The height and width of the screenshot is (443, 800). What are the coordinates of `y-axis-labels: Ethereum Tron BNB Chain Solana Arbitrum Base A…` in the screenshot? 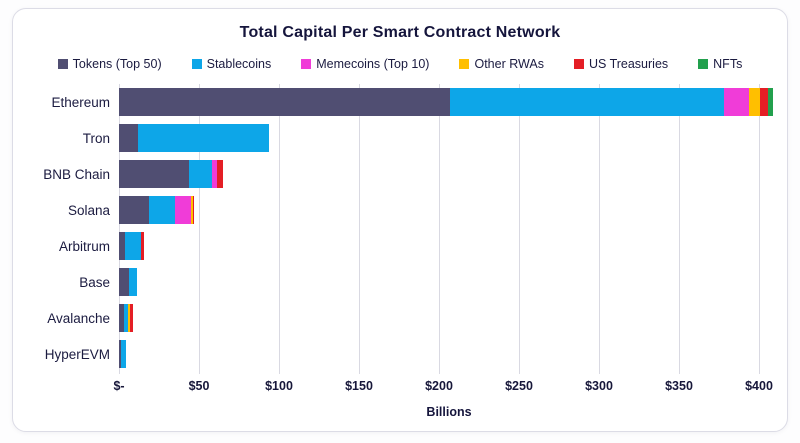 It's located at (74, 229).